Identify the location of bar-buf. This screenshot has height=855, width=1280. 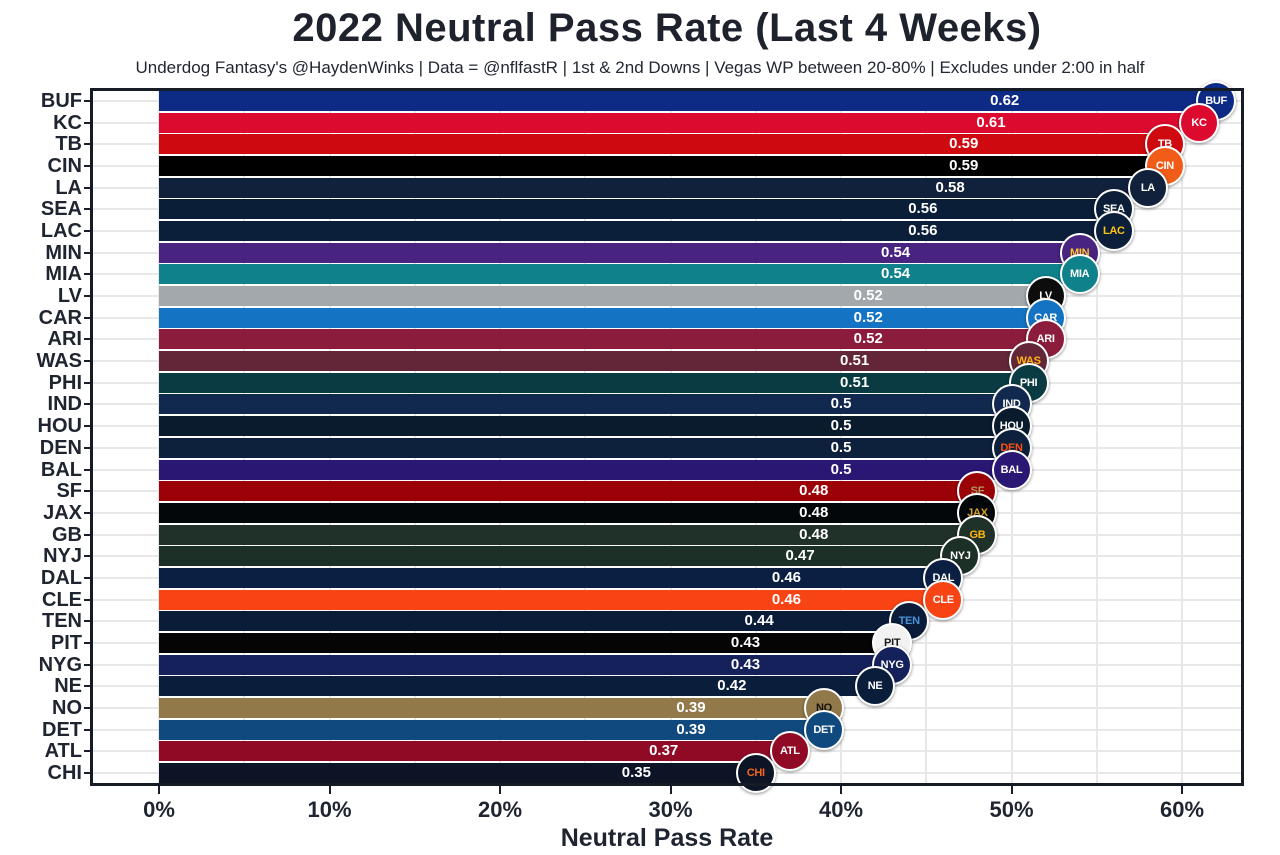
(688, 100).